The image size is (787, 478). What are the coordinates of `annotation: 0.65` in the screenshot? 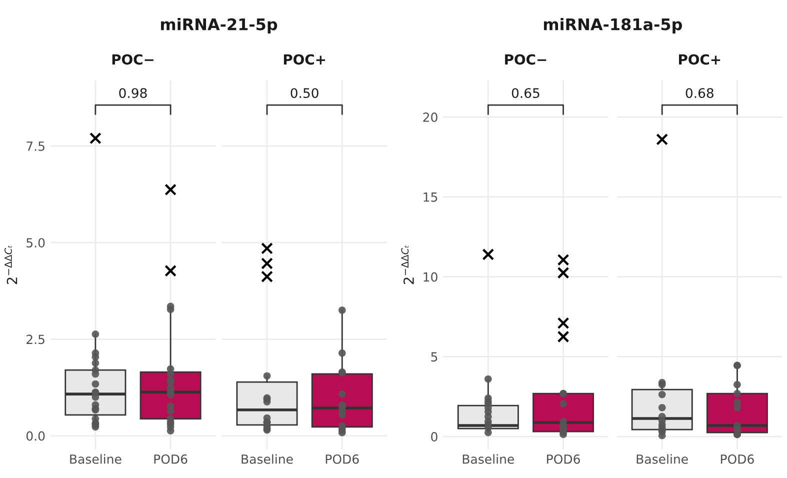 It's located at (526, 93).